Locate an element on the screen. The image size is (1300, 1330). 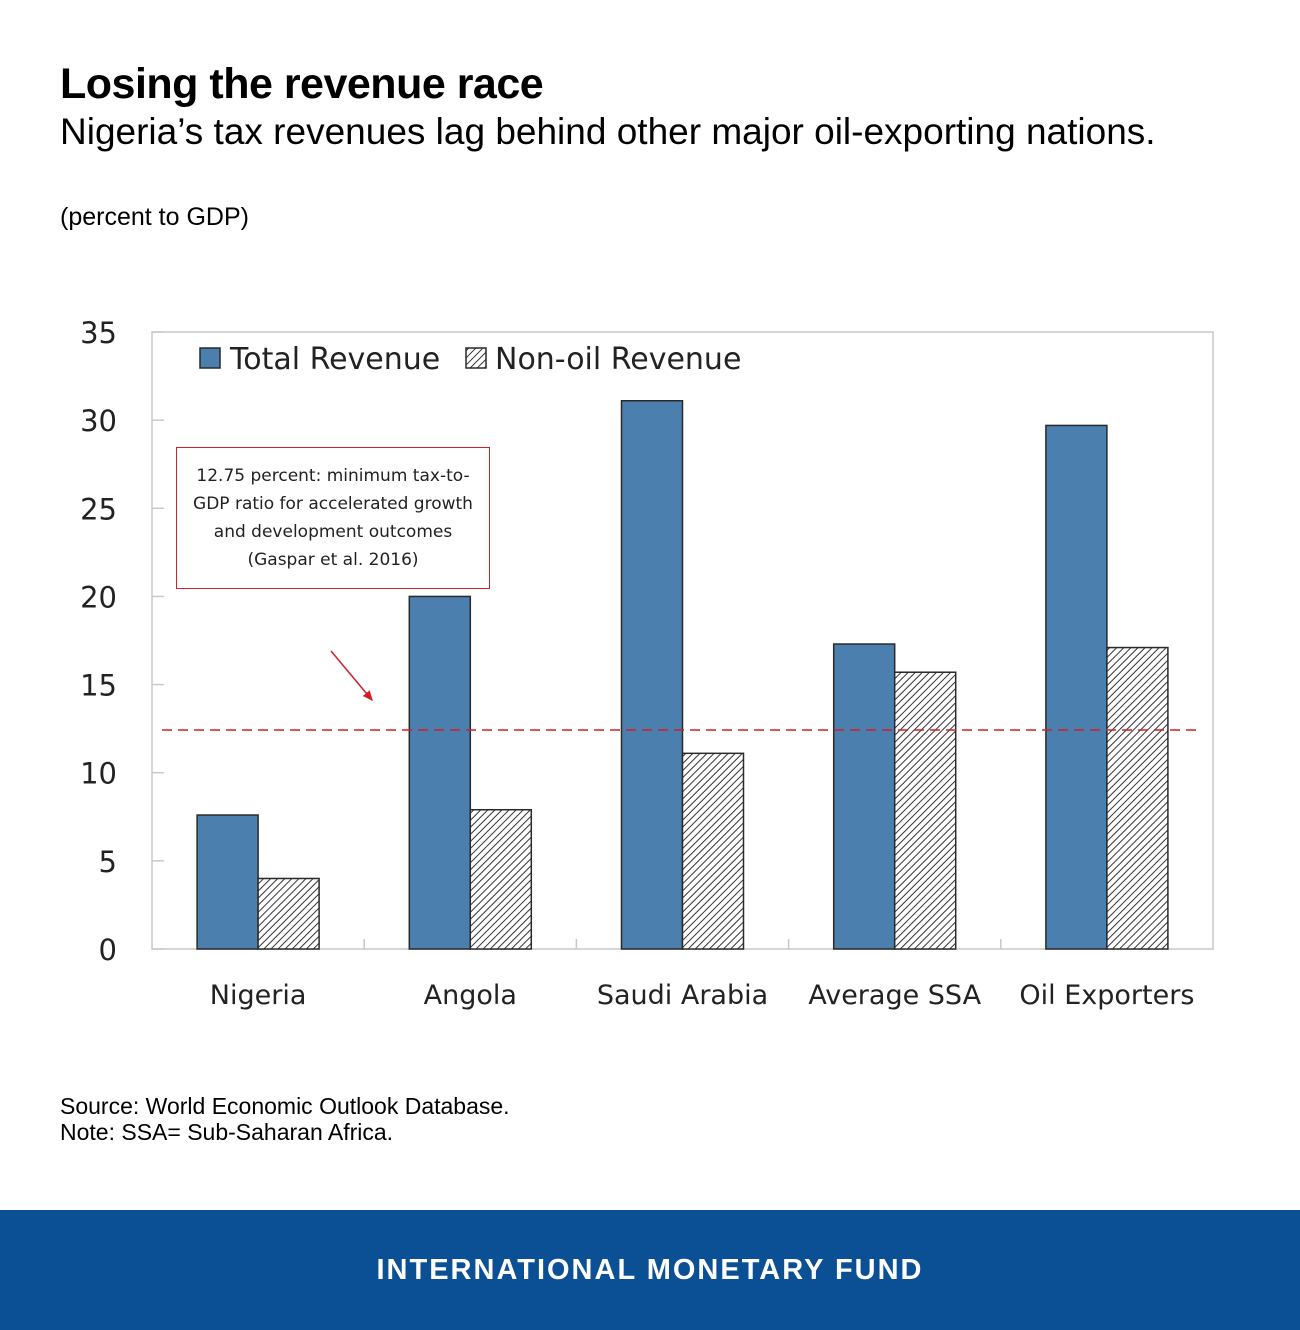
x-tick-label: Saudi Arabia is located at coordinates (682, 995).